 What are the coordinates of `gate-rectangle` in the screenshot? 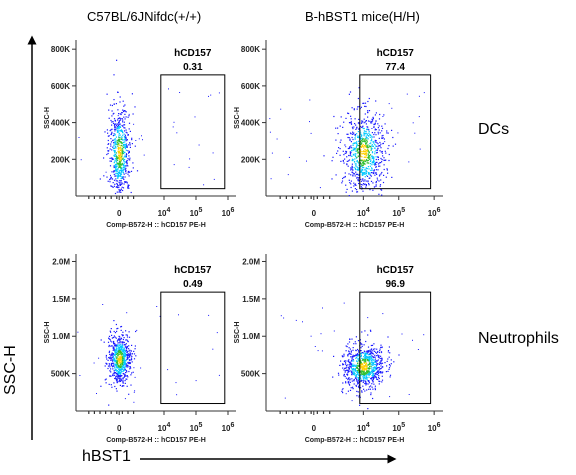 It's located at (193, 348).